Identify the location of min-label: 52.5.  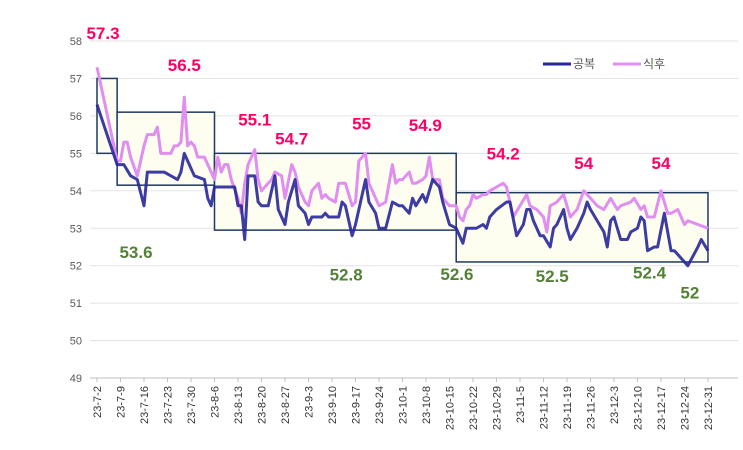
(552, 276).